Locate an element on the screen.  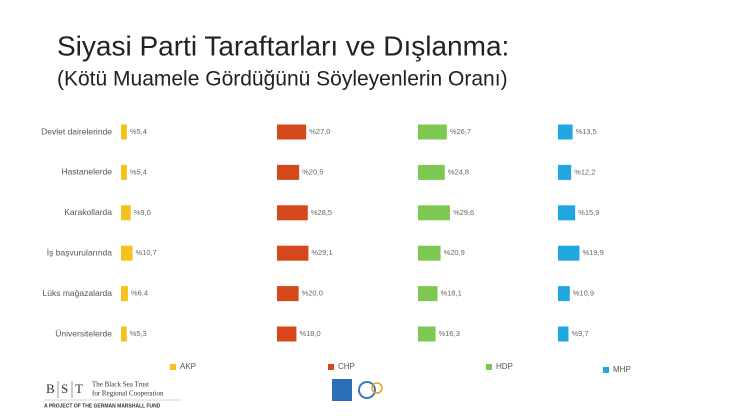
value-label: %10,7 is located at coordinates (146, 252).